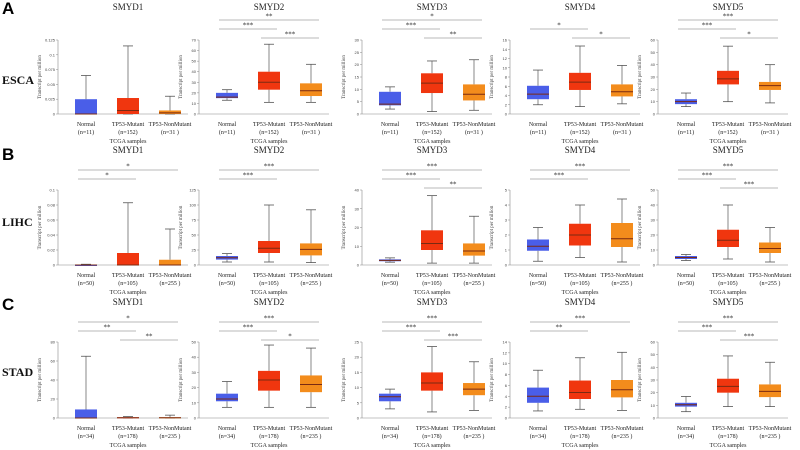 The height and width of the screenshot is (450, 800). What do you see at coordinates (506, 250) in the screenshot?
I see `y-tick-label: 1` at bounding box center [506, 250].